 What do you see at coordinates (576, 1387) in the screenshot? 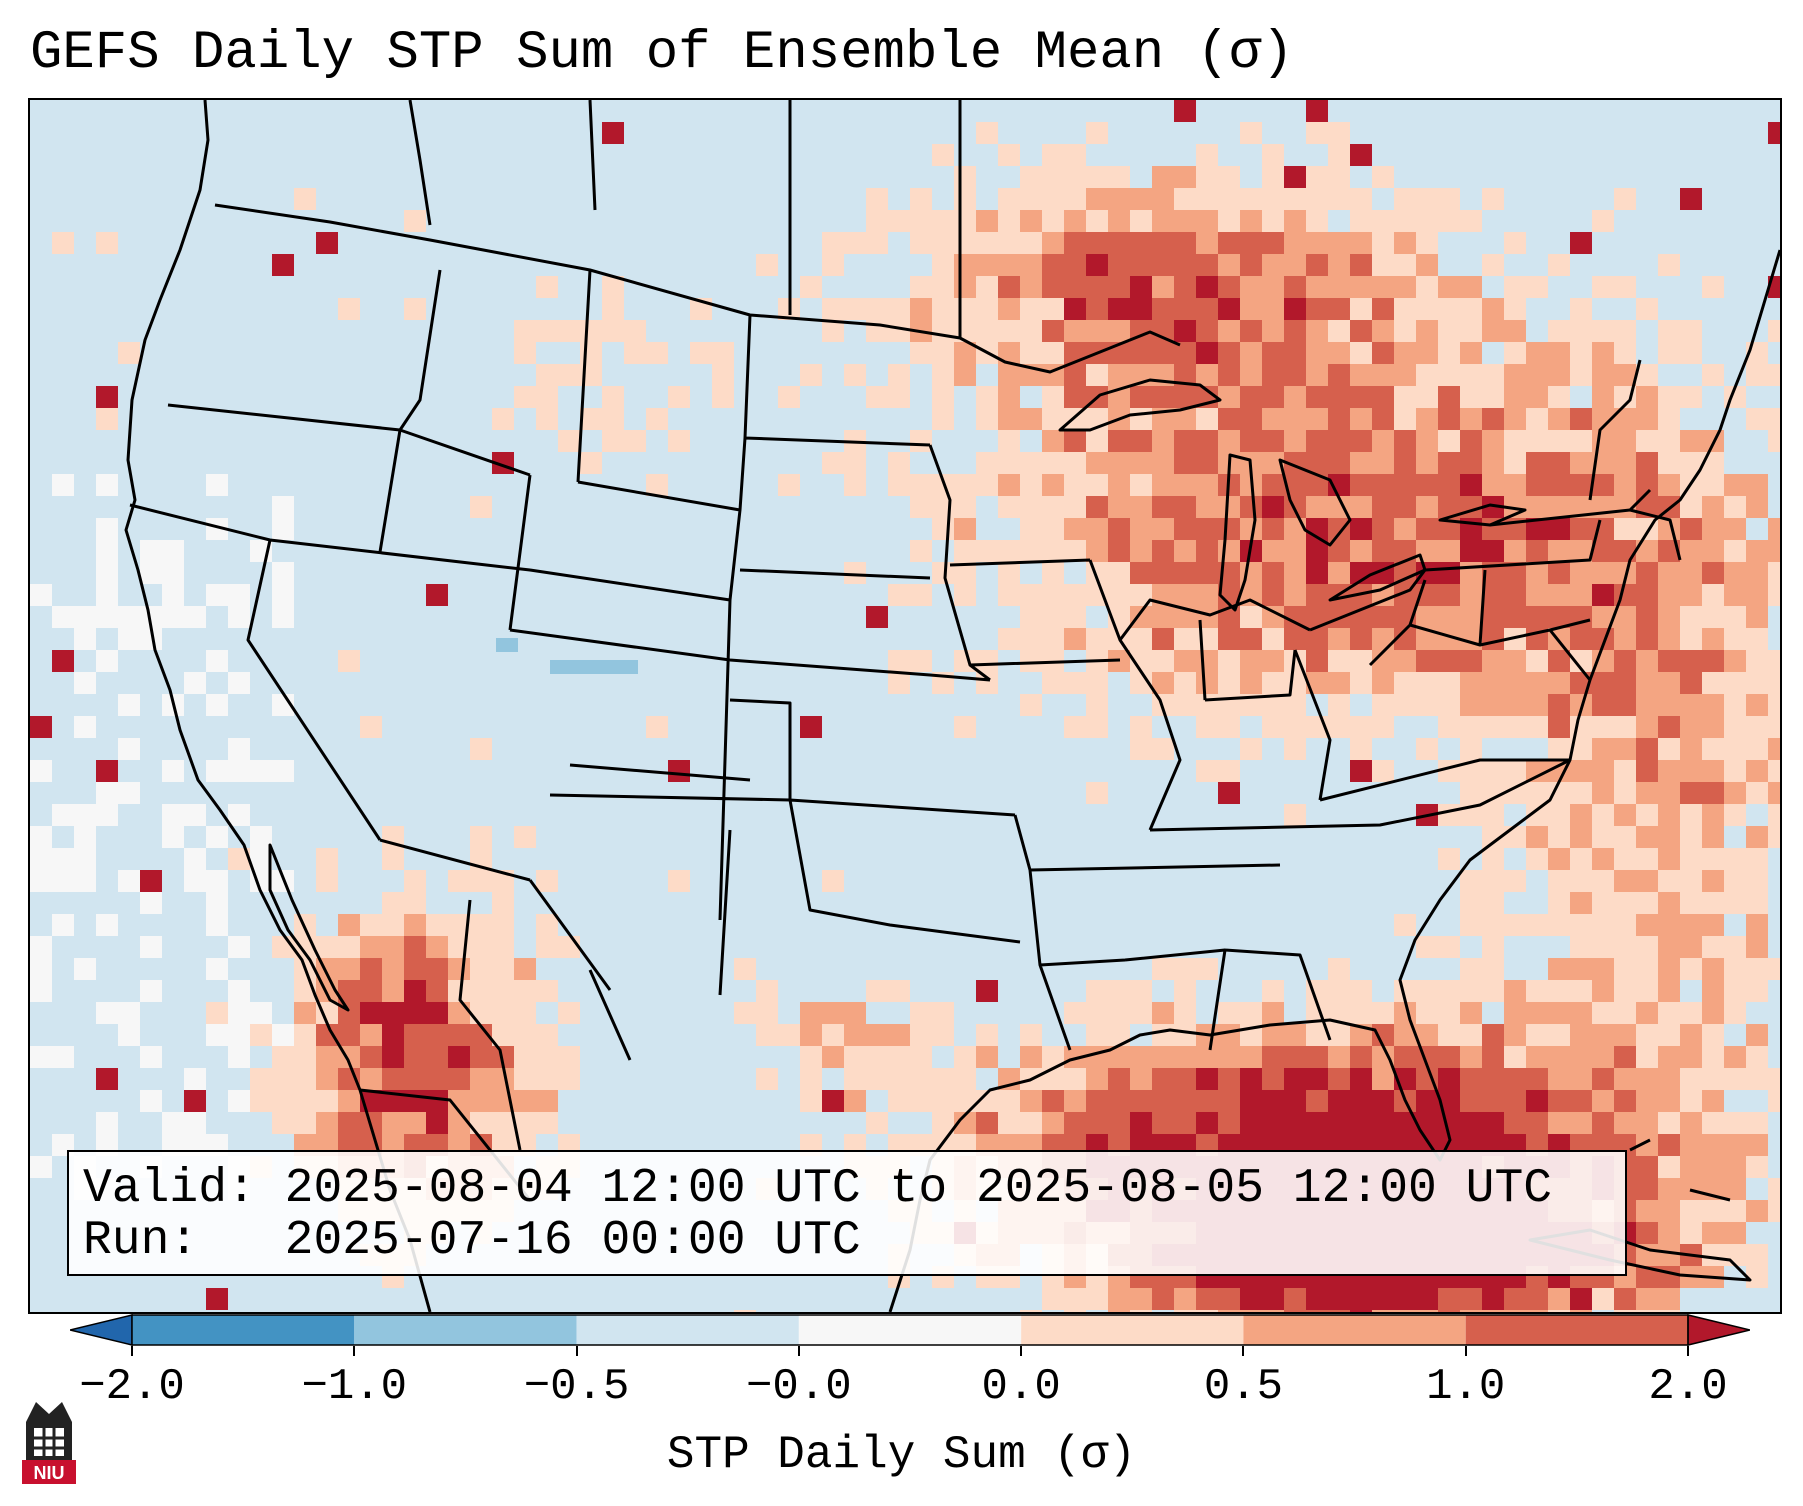
I see `colorbar-tick-label: −0.5` at bounding box center [576, 1387].